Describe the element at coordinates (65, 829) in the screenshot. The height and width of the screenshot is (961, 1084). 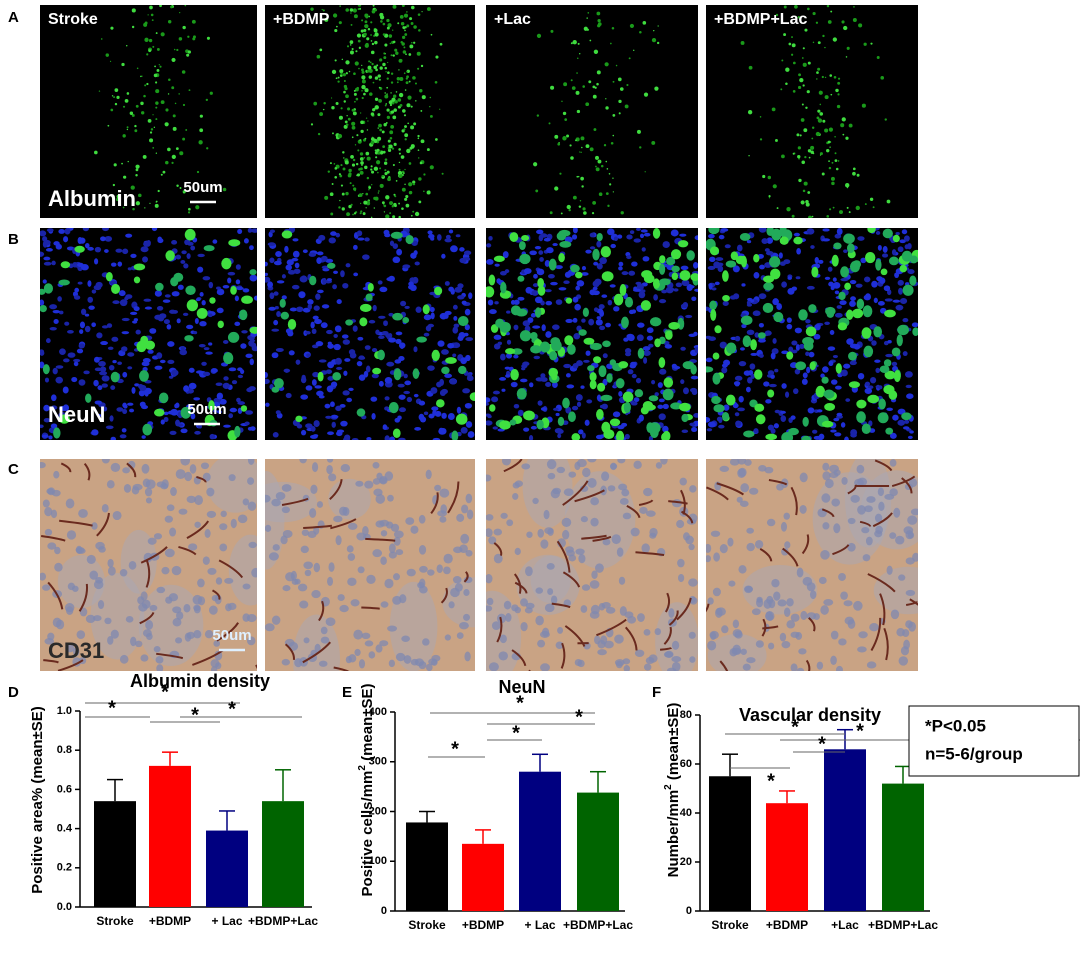
I see `y-tick-label: 0.4` at that location.